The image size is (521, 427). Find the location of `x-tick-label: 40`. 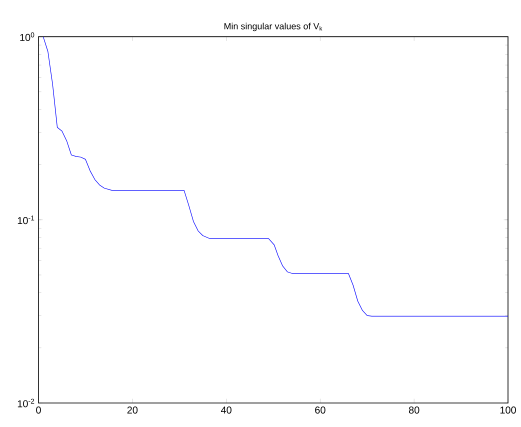

x-tick-label: 40 is located at coordinates (226, 410).